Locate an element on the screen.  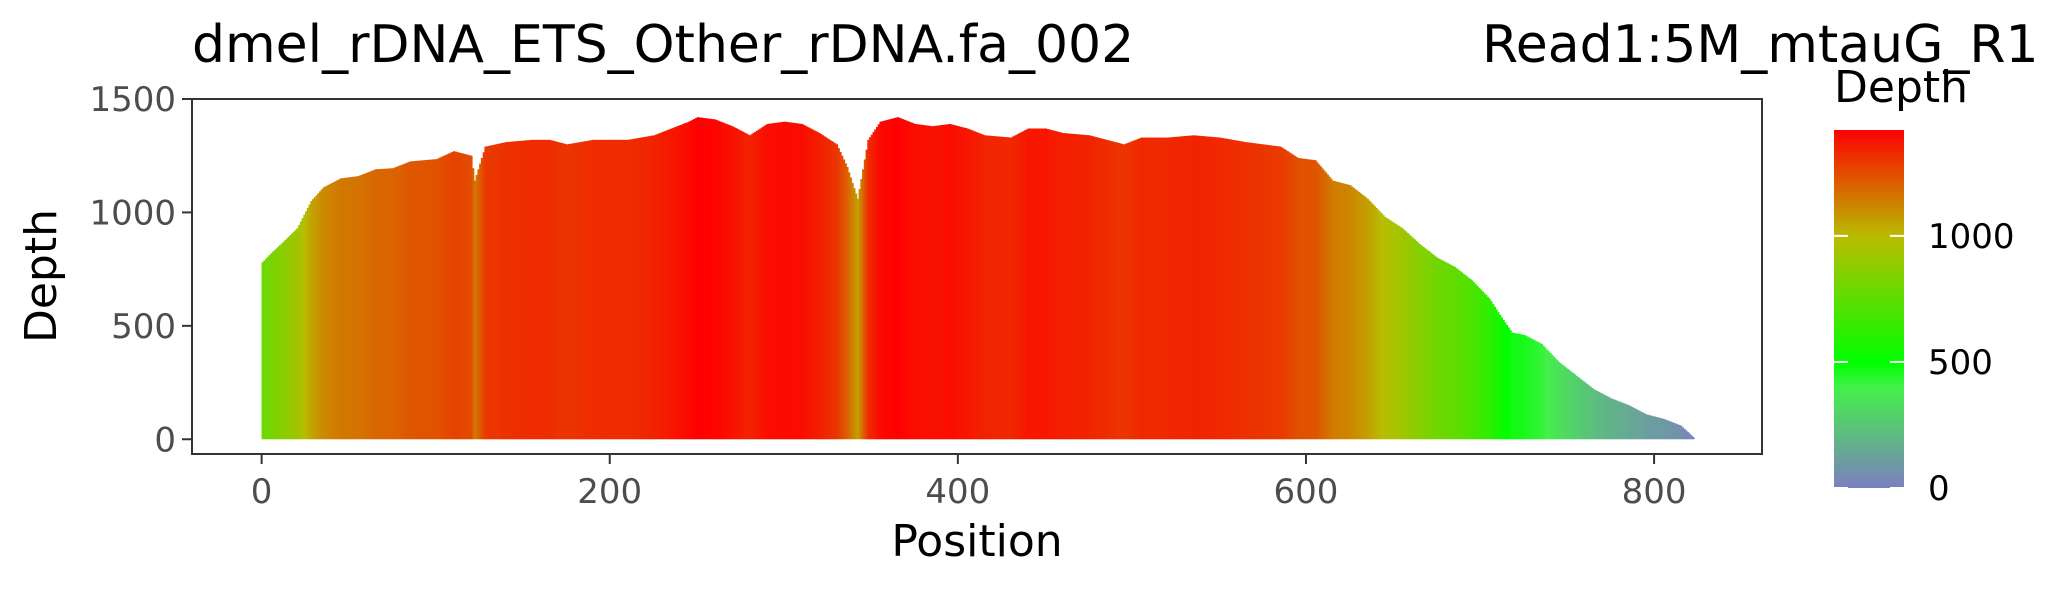
x-tick-label: 600 is located at coordinates (1306, 492).